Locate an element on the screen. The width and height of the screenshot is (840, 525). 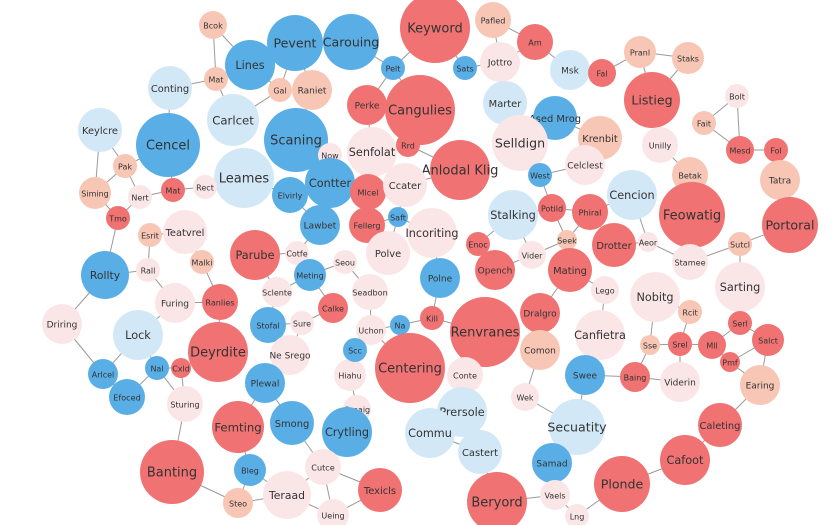
node: Smong is located at coordinates (292, 423).